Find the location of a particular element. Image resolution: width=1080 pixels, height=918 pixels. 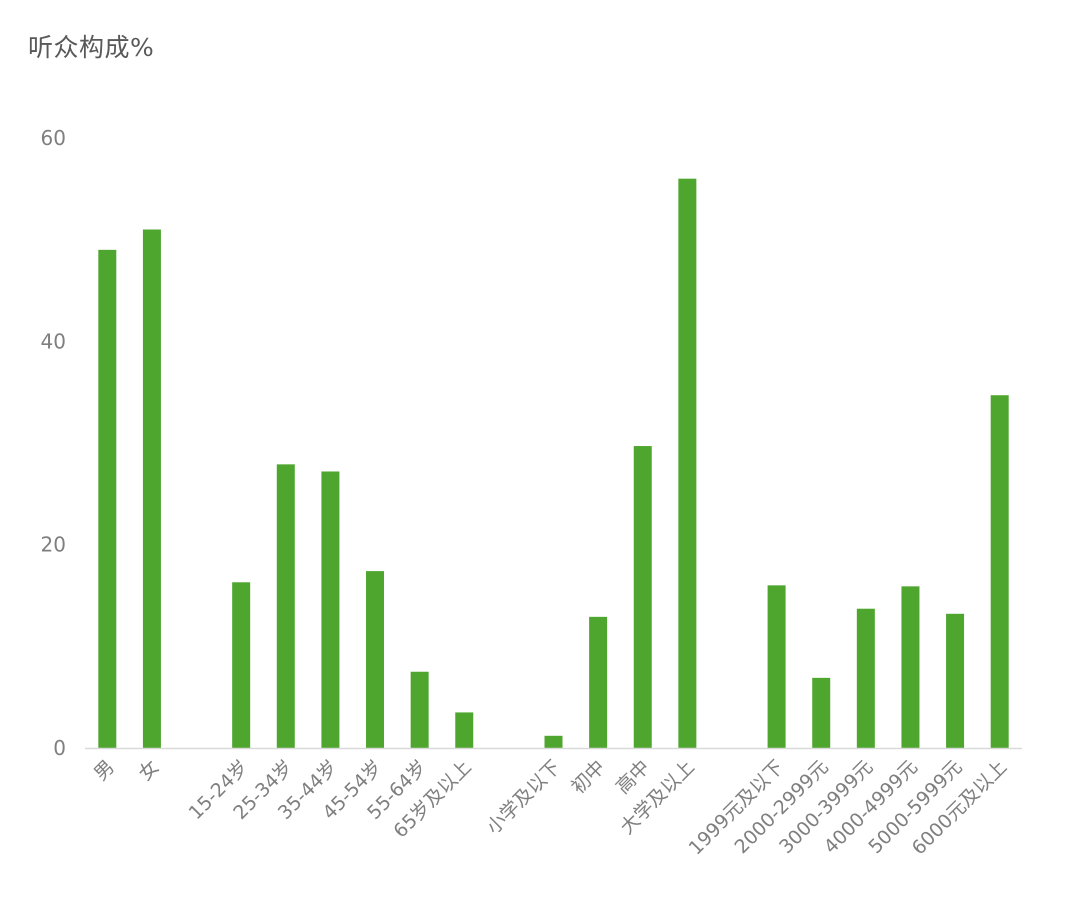

x-tick-label: 小学及以下 is located at coordinates (523, 797).